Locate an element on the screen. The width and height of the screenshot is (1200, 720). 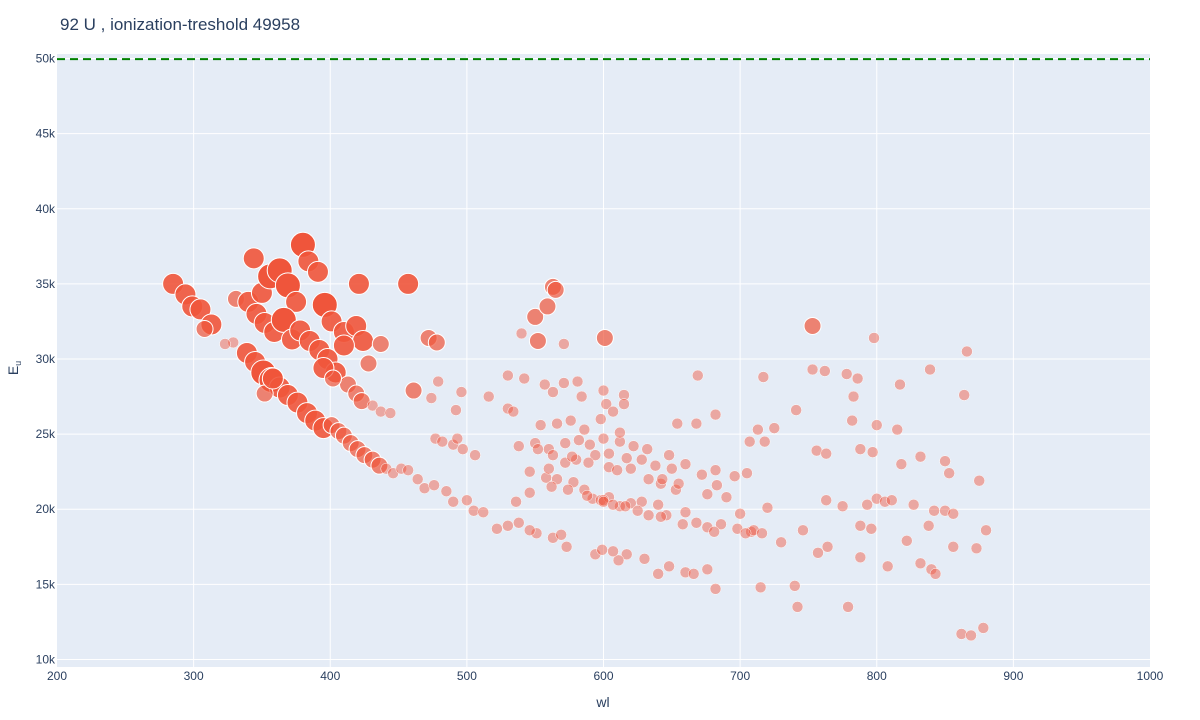
x-tick-label: 600 is located at coordinates (603, 676).